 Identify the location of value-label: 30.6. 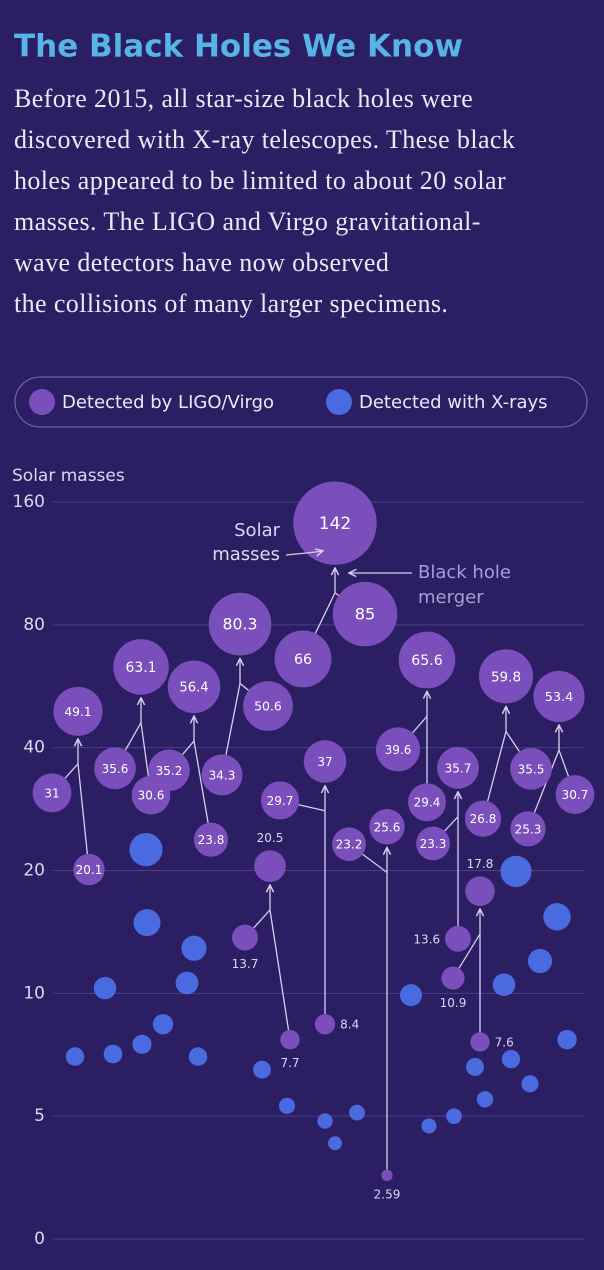
(151, 796).